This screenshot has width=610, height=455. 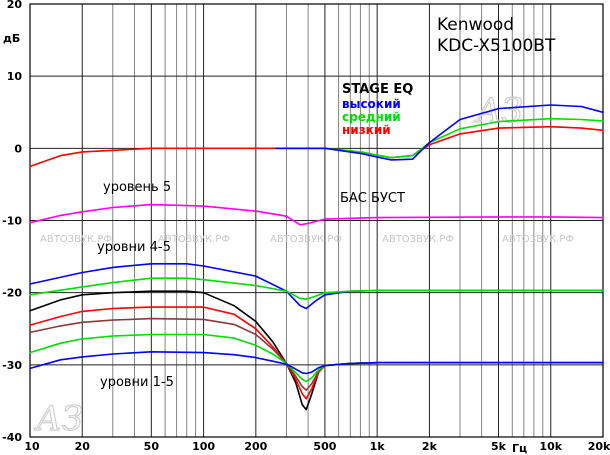 I want to click on x-tick-label: 100, so click(x=203, y=446).